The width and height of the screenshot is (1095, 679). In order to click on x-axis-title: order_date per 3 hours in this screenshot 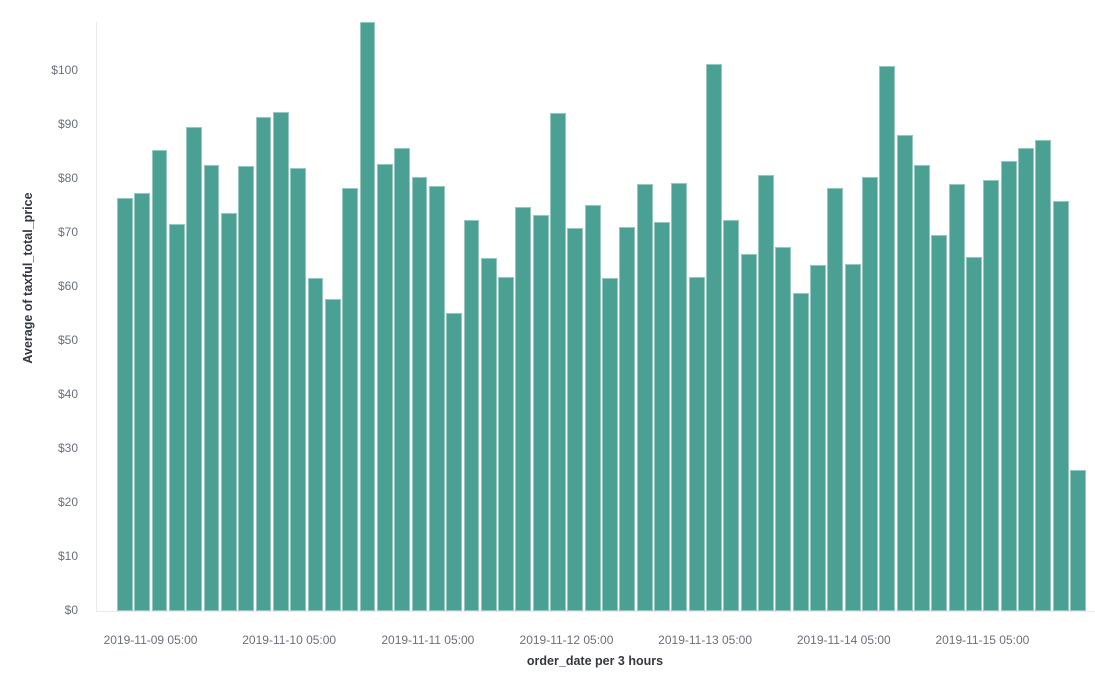, I will do `click(595, 661)`.